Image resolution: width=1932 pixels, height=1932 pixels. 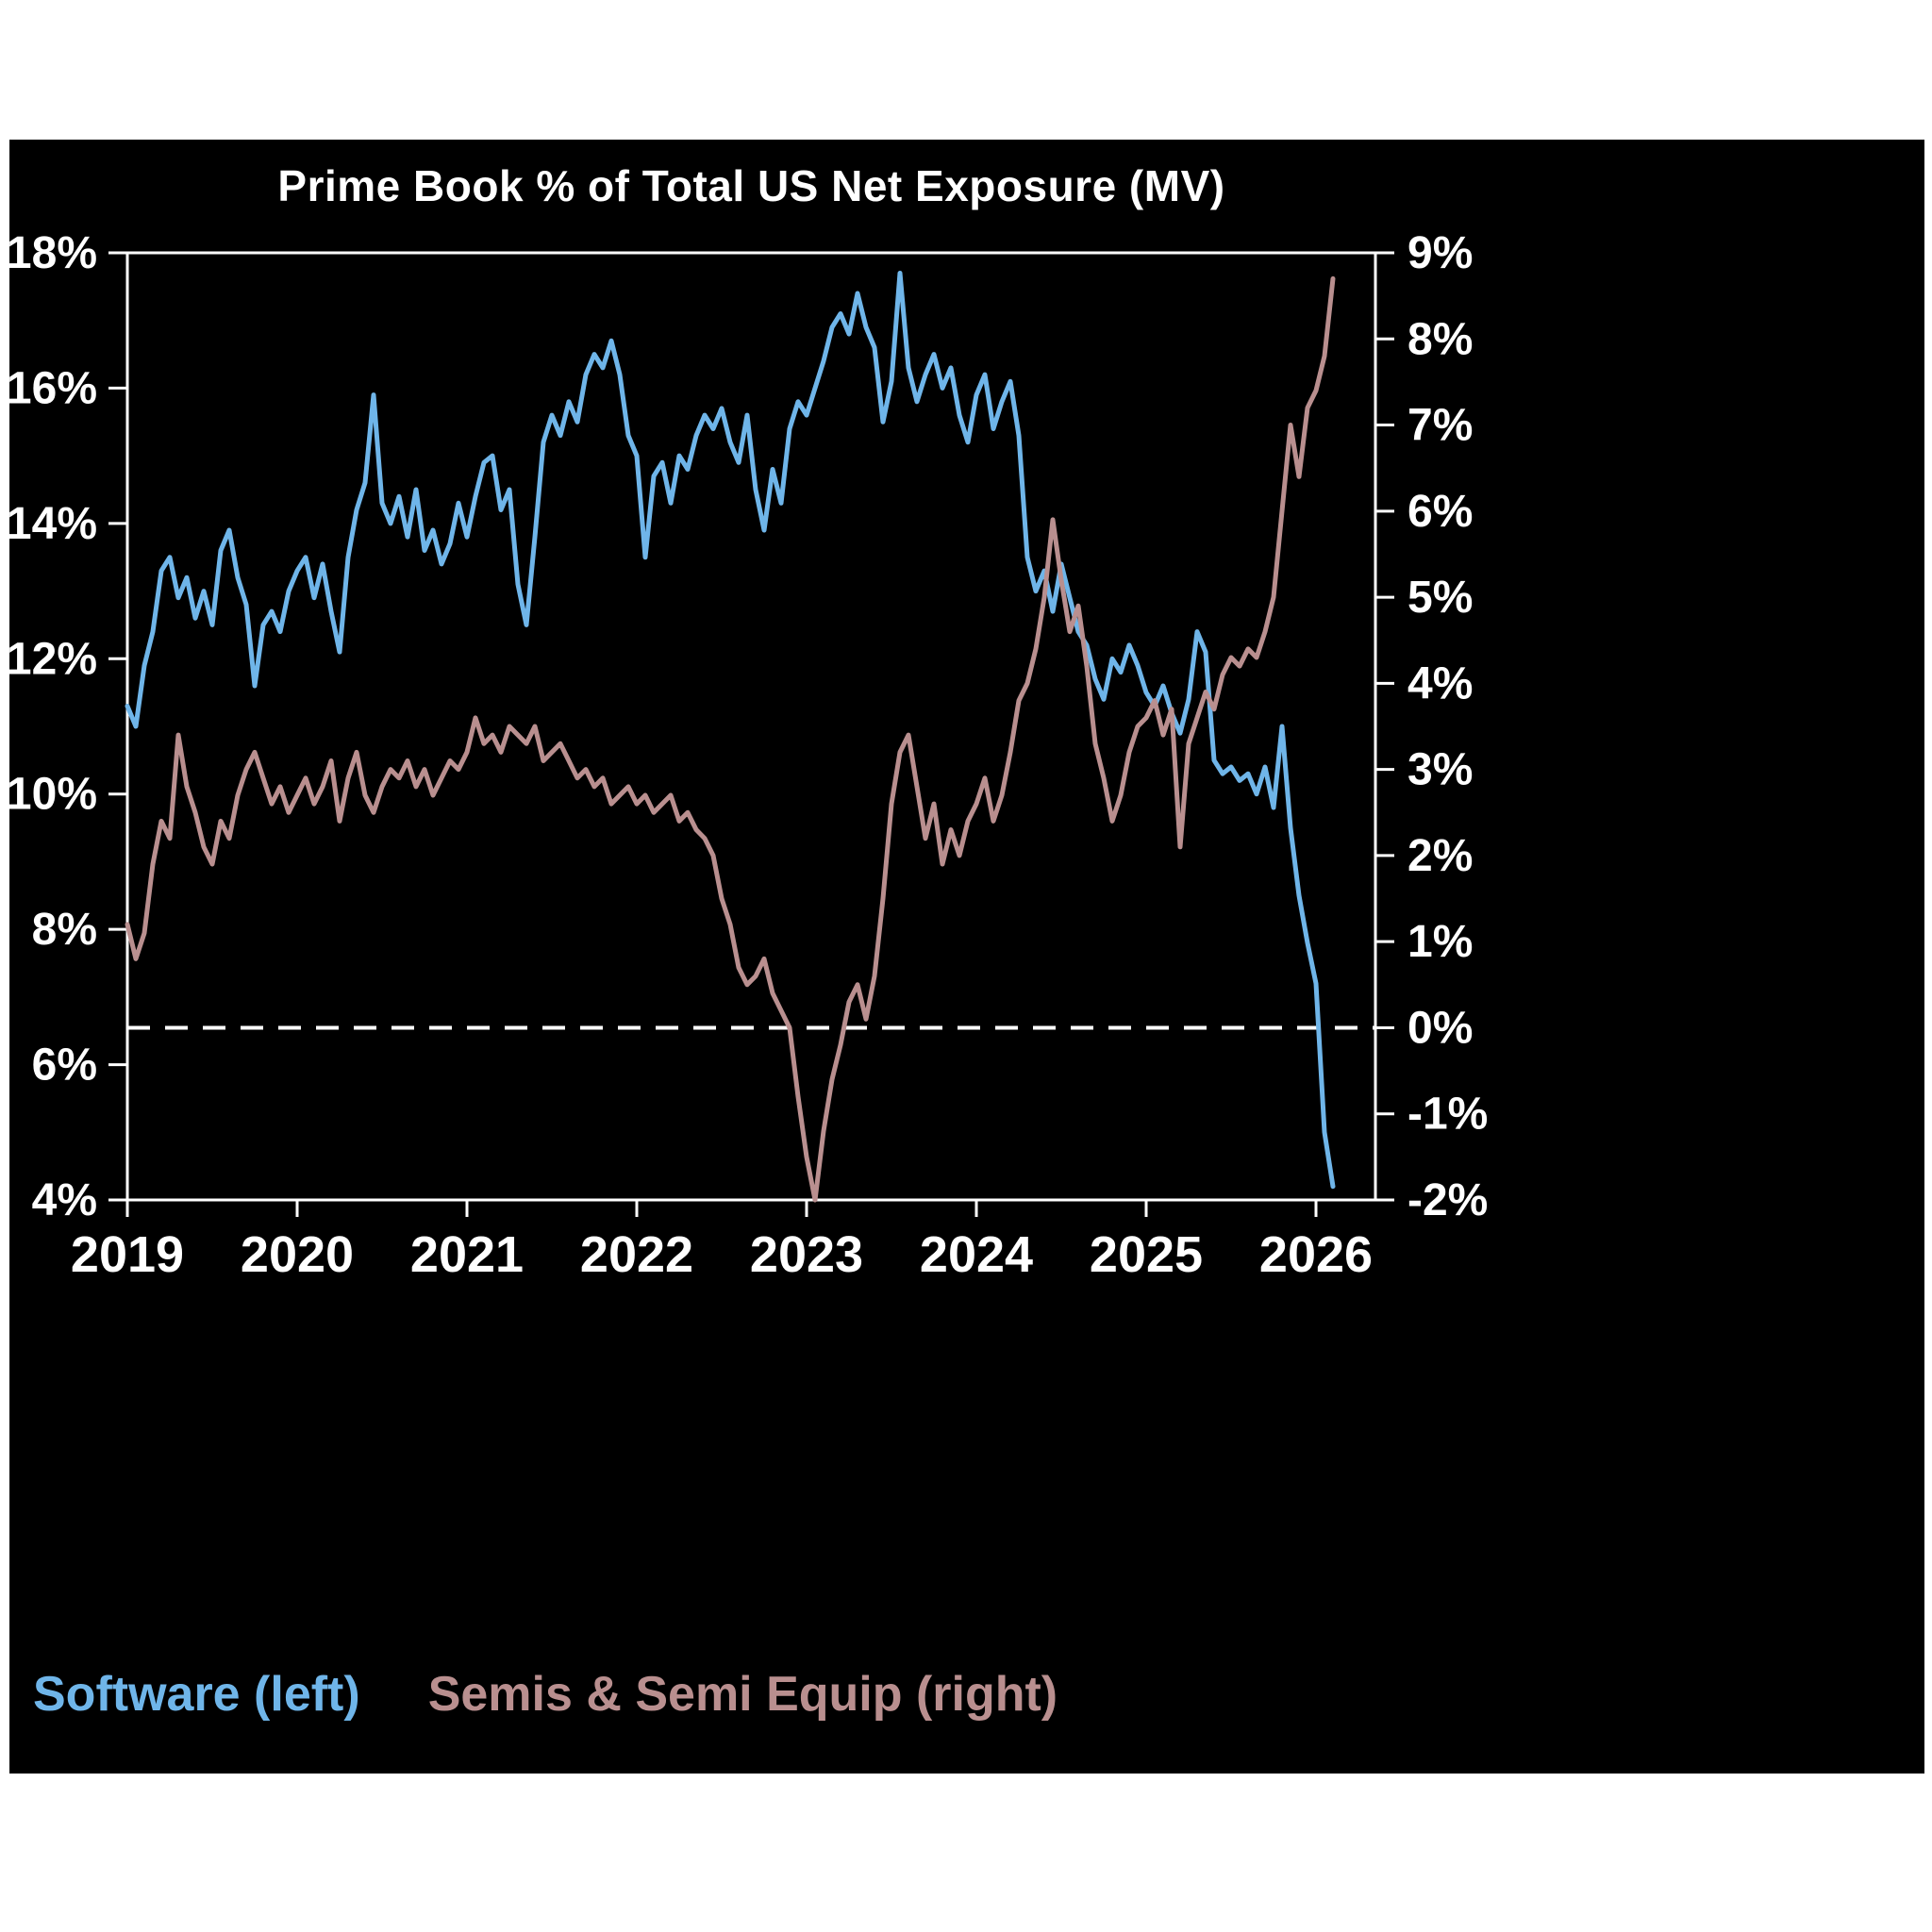 What do you see at coordinates (742, 1694) in the screenshot?
I see `legend-item-semis: Semis & Semi Equip (right)` at bounding box center [742, 1694].